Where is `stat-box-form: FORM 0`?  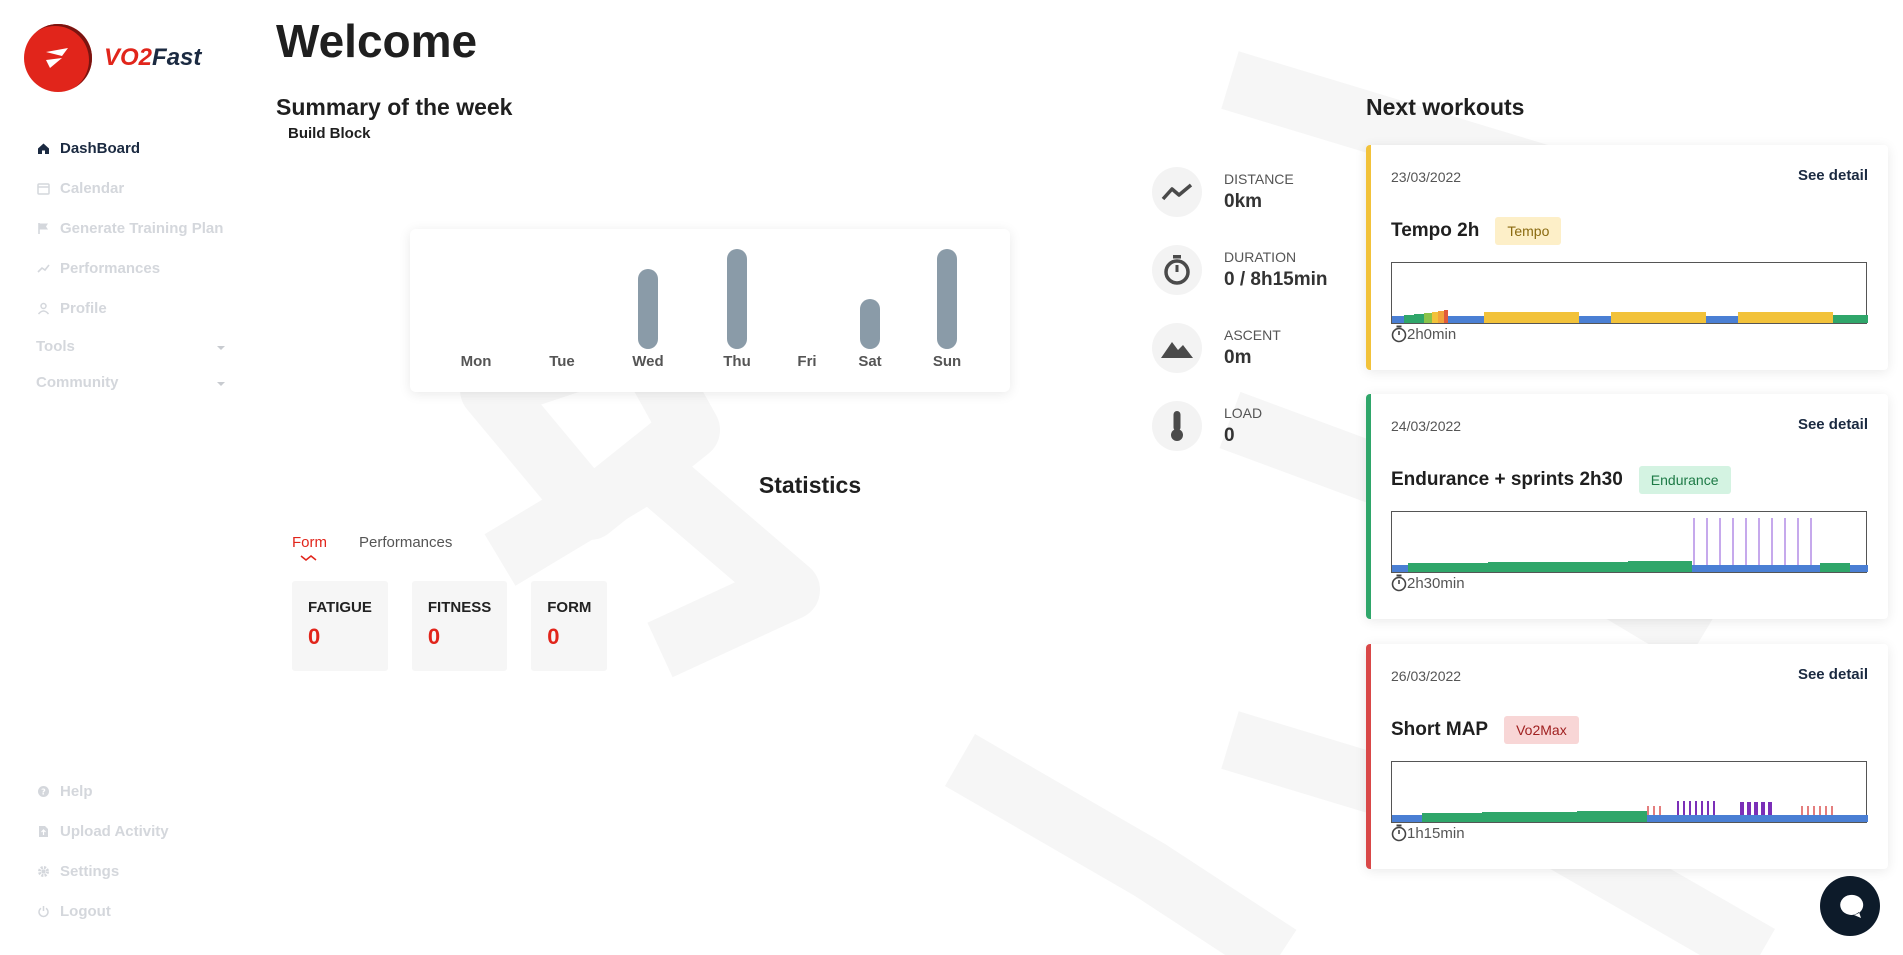 stat-box-form: FORM 0 is located at coordinates (569, 626).